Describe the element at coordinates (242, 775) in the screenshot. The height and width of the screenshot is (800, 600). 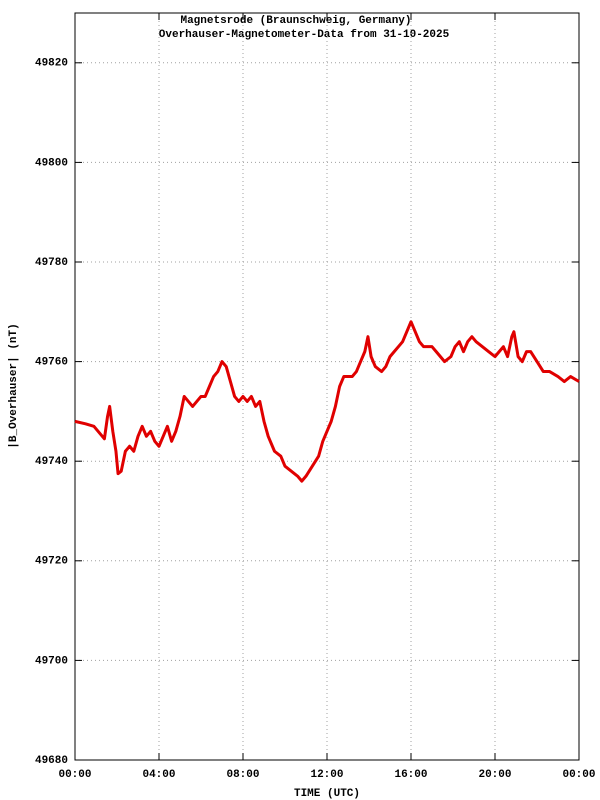
I see `x-tick-label: 08:00` at that location.